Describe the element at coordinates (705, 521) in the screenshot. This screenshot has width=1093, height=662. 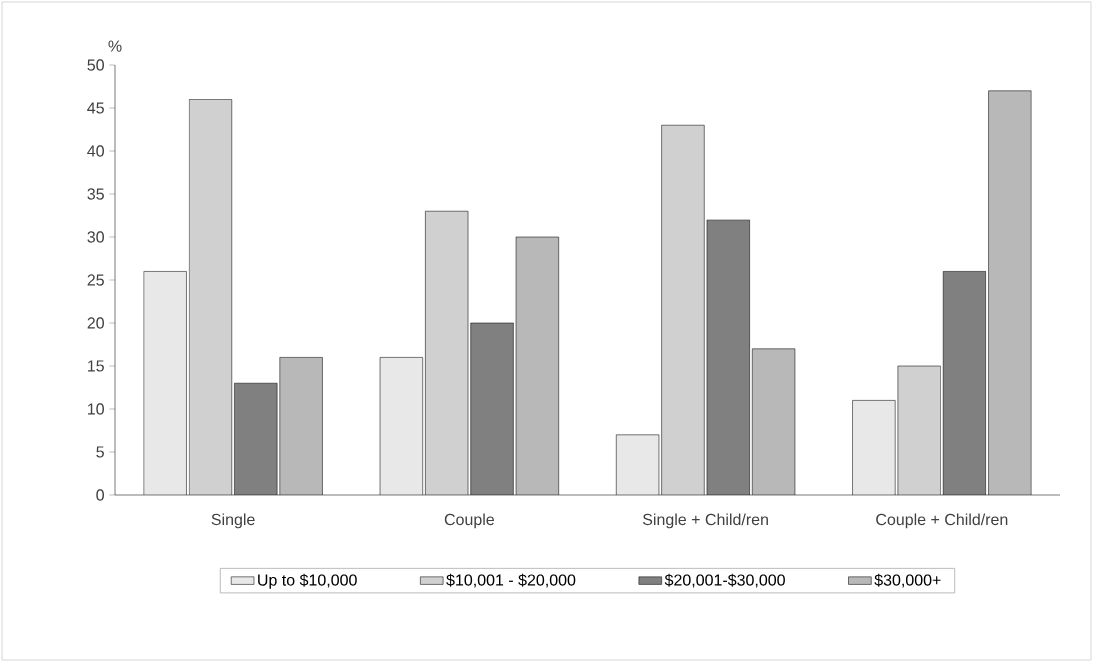
I see `x-tick-label: Single + Child/ren` at that location.